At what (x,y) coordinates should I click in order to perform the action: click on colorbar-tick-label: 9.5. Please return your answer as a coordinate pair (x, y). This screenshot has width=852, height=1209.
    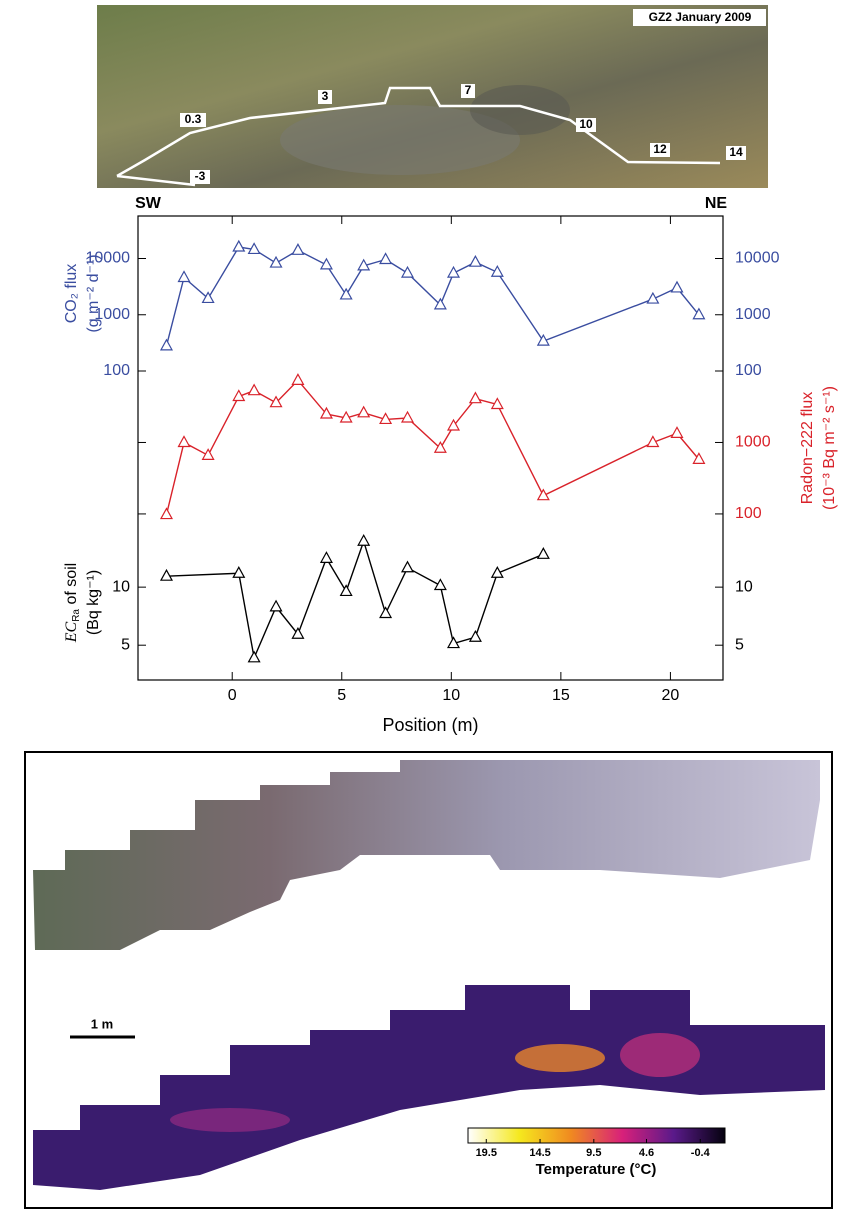
    Looking at the image, I should click on (593, 1153).